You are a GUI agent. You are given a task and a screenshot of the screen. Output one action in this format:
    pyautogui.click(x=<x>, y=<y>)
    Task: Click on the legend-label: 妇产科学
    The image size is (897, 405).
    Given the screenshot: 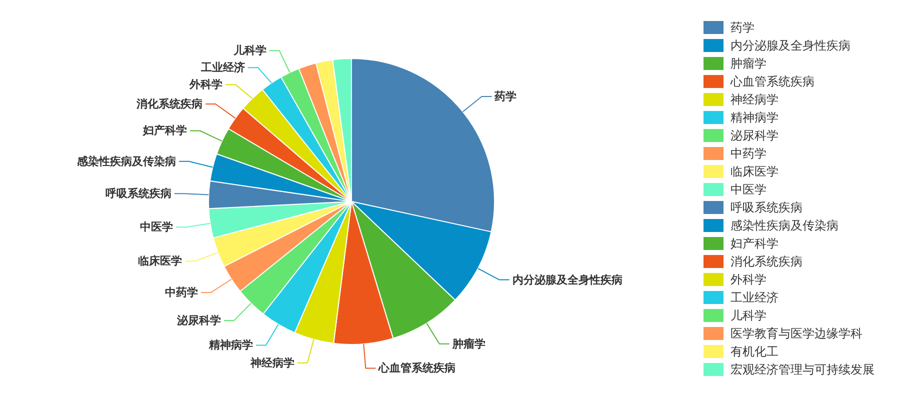 What is the action you would take?
    pyautogui.click(x=754, y=243)
    